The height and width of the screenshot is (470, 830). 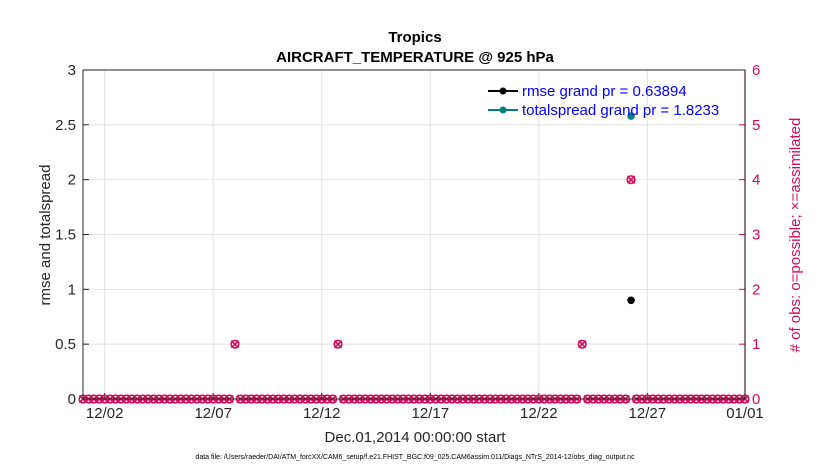 I want to click on y-tick-label: 1, so click(x=72, y=289).